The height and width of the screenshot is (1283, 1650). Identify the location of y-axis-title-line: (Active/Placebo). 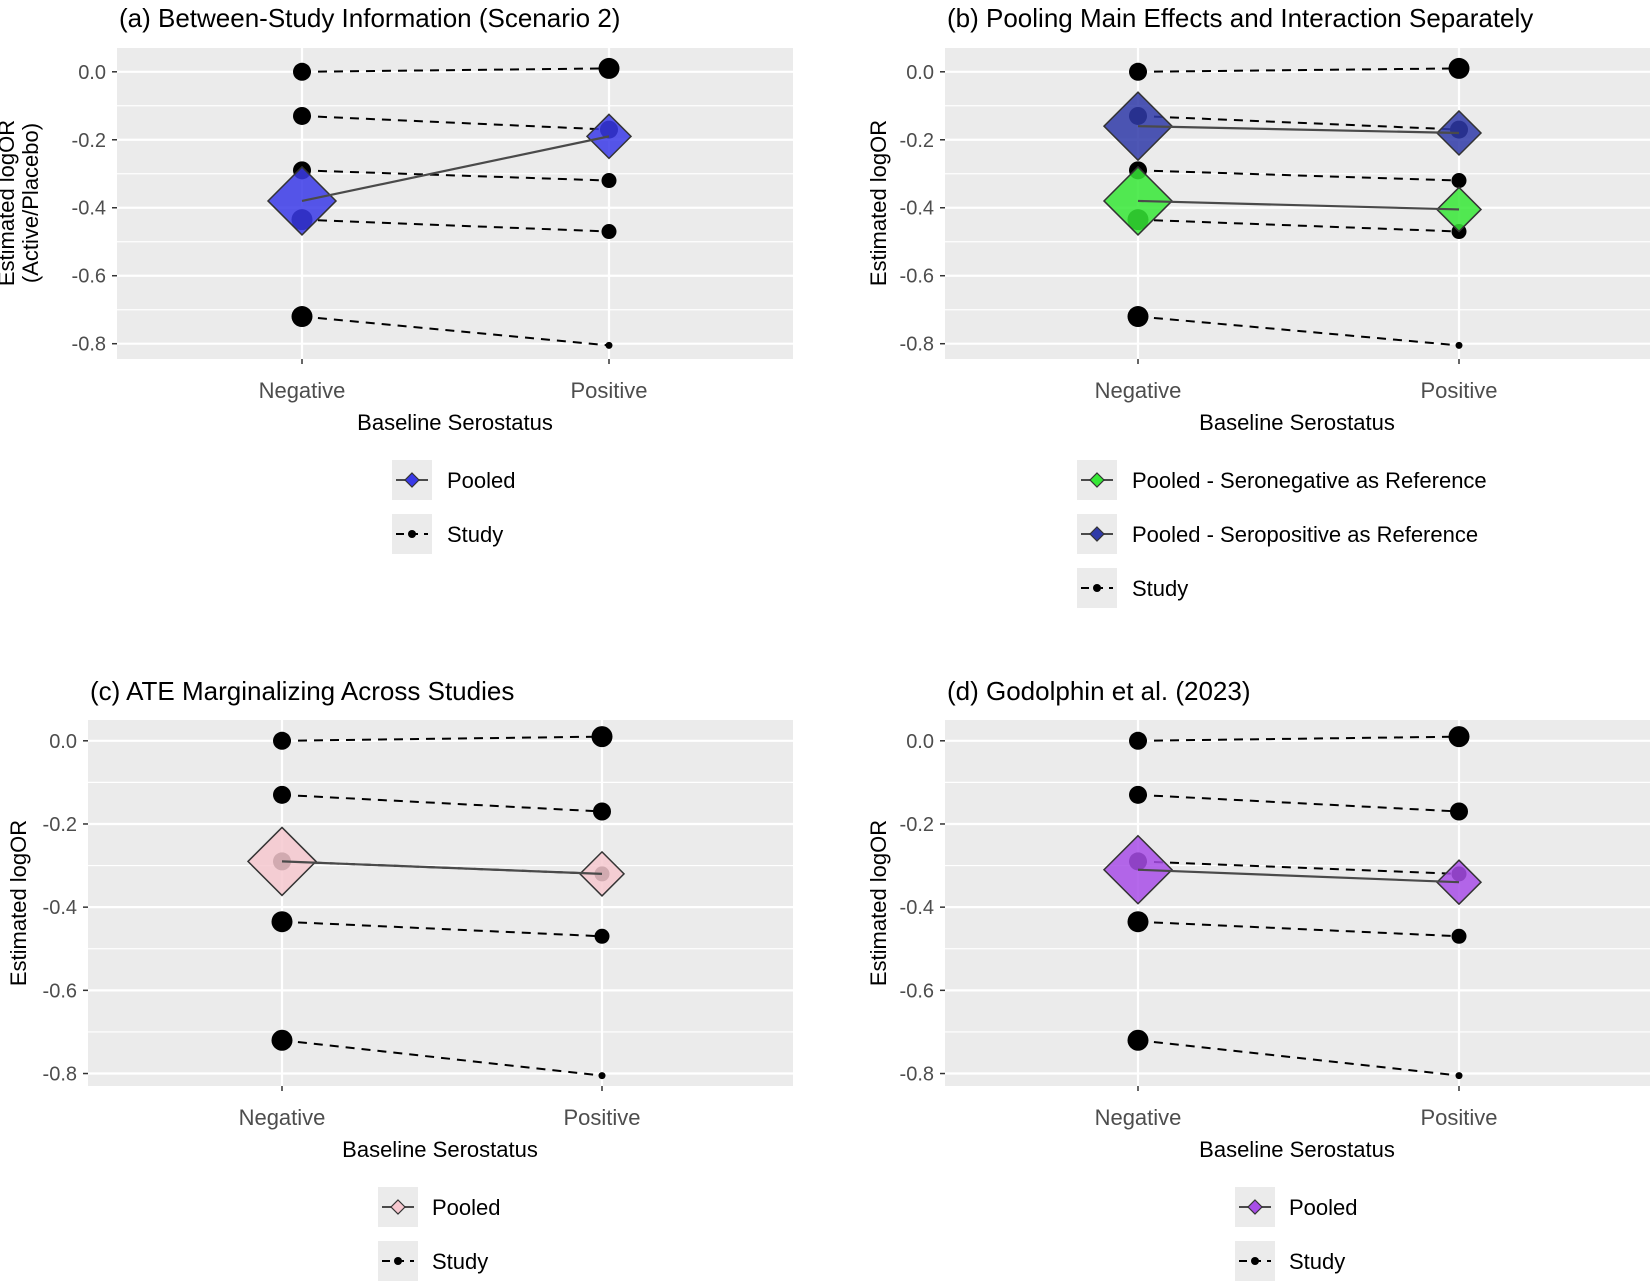
(30, 203).